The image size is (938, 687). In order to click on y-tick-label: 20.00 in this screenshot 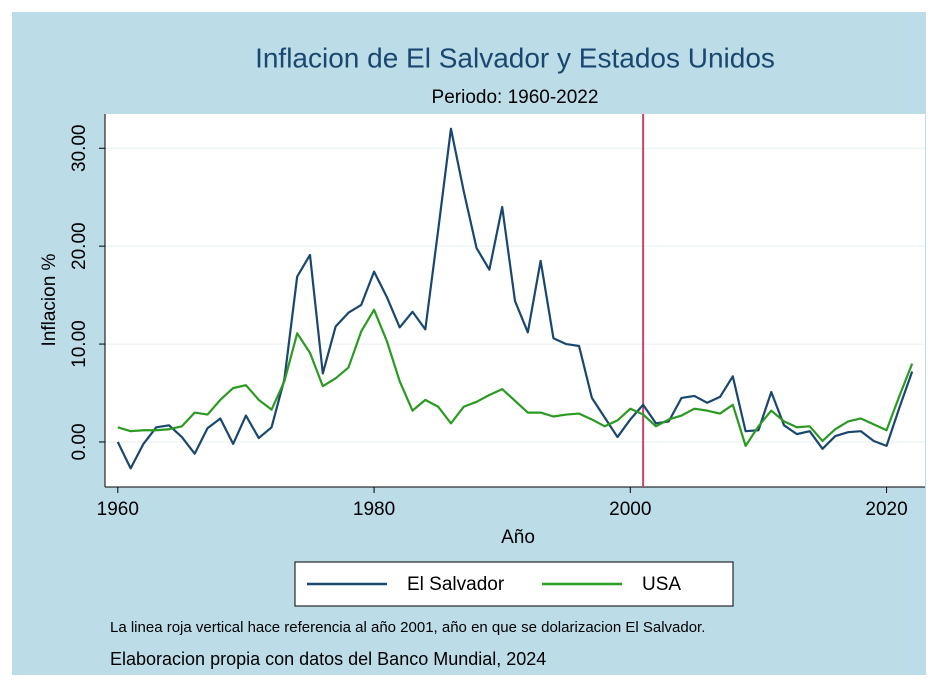, I will do `click(79, 246)`.